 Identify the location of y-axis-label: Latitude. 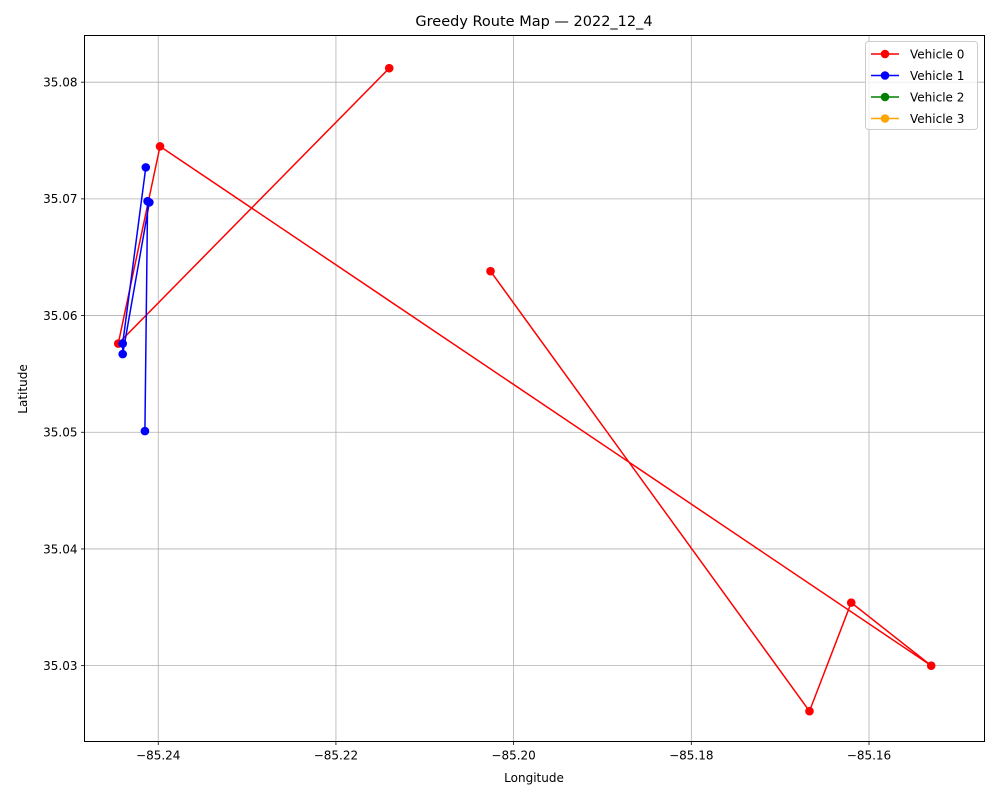
(23, 388).